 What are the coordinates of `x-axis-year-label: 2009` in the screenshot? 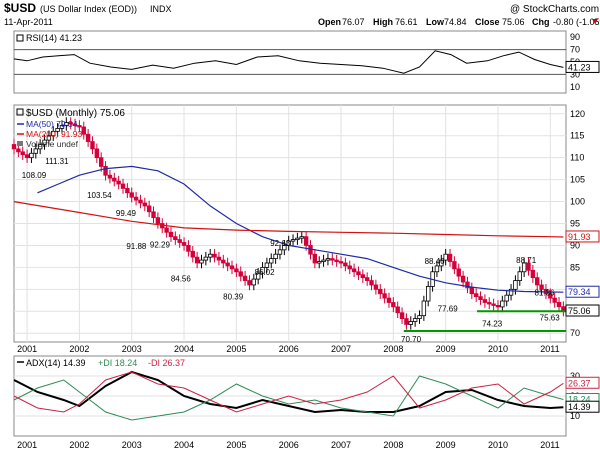 It's located at (446, 445).